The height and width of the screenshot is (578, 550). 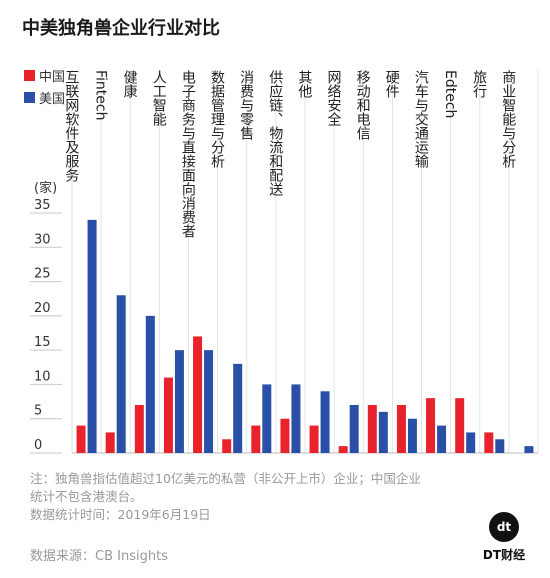 What do you see at coordinates (42, 308) in the screenshot?
I see `y-tick-label: 20` at bounding box center [42, 308].